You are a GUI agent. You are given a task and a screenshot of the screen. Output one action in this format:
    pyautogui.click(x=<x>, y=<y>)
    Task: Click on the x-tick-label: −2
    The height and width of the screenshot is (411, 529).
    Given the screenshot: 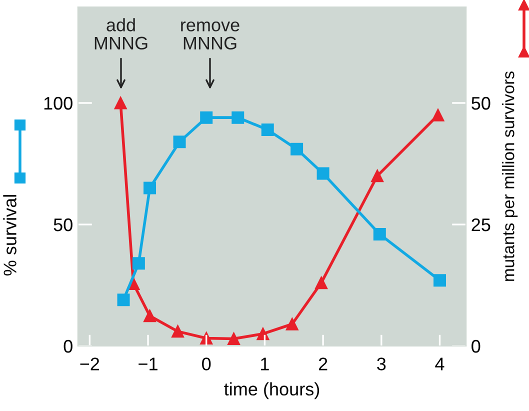 What is the action you would take?
    pyautogui.click(x=90, y=364)
    